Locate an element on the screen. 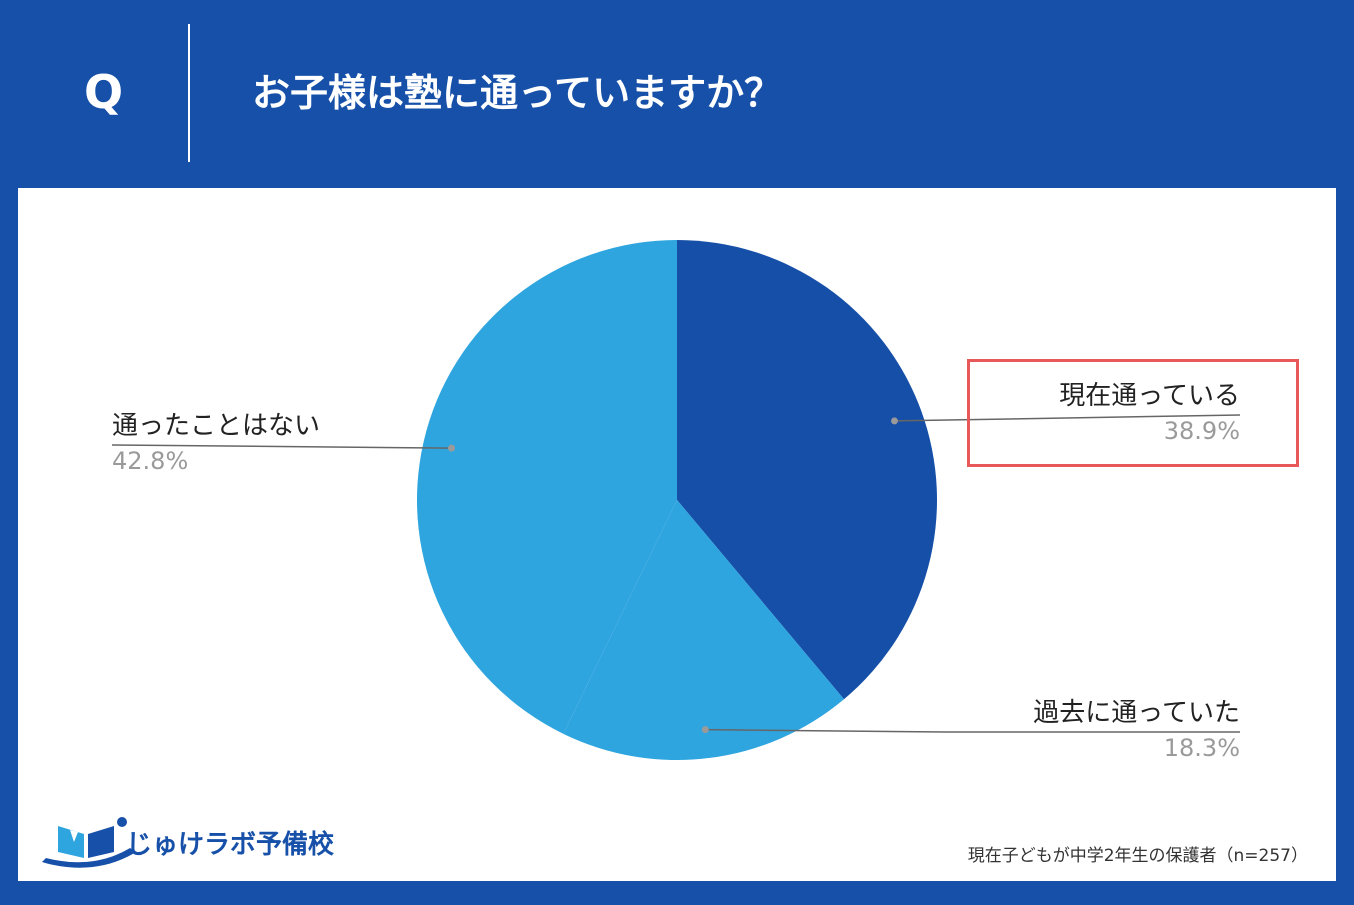 The image size is (1354, 905). question-title: お子様は塾に通っていますか？ is located at coordinates (517, 93).